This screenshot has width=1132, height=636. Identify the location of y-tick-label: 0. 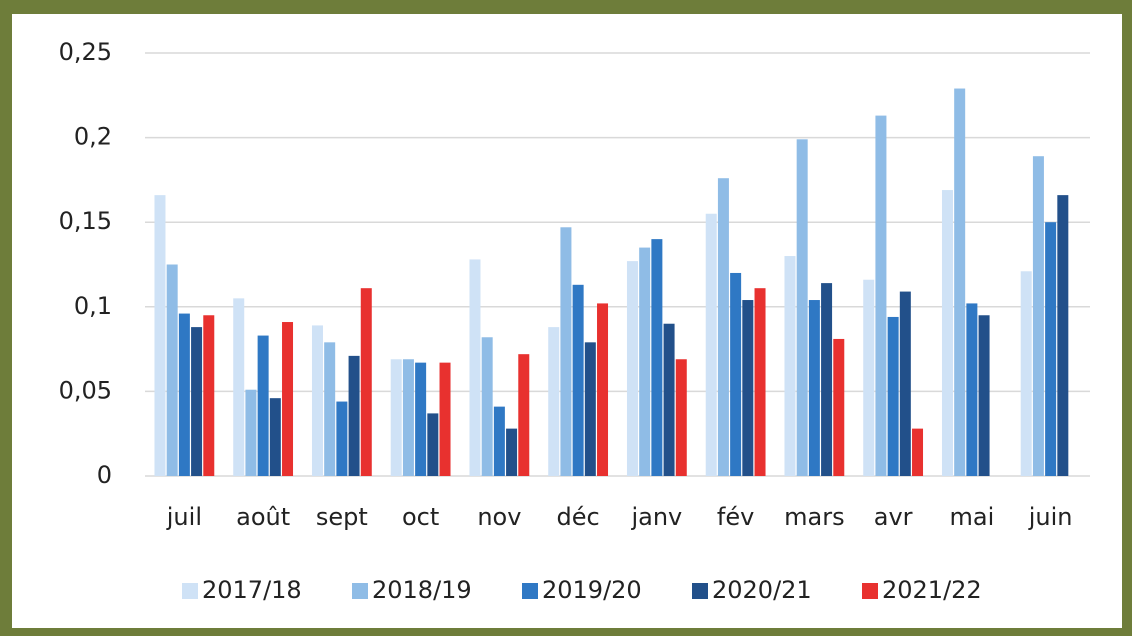
(104, 475).